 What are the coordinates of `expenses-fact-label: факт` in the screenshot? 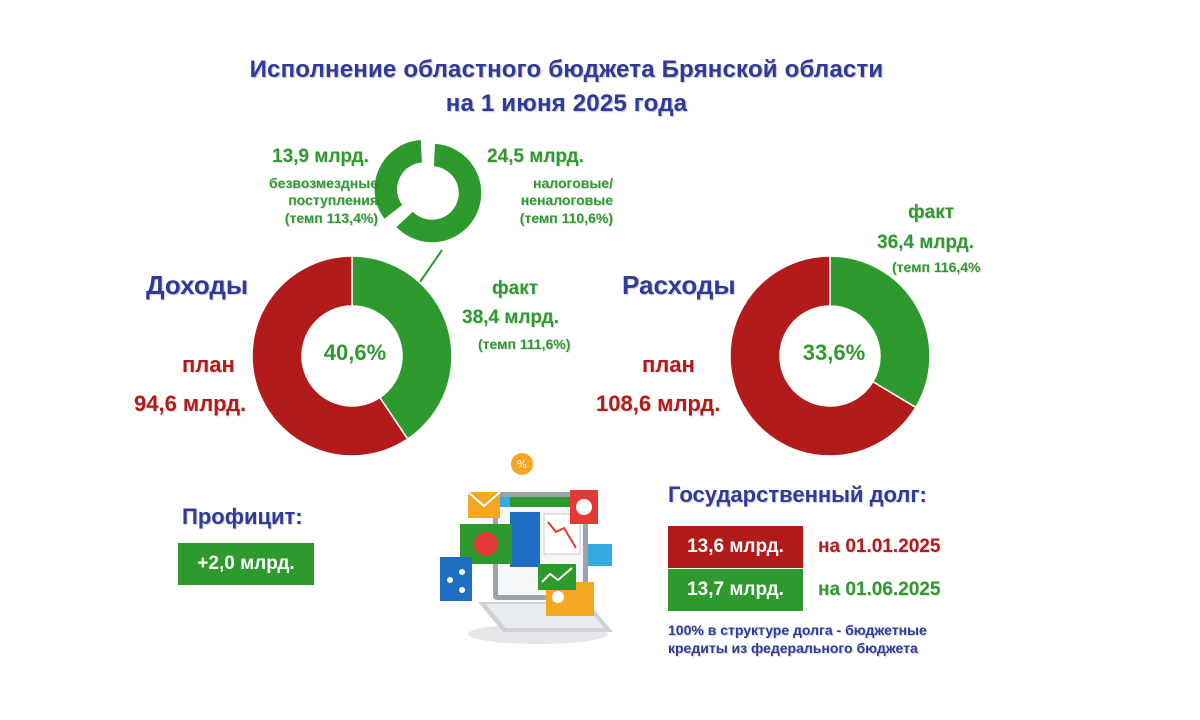 It's located at (931, 212).